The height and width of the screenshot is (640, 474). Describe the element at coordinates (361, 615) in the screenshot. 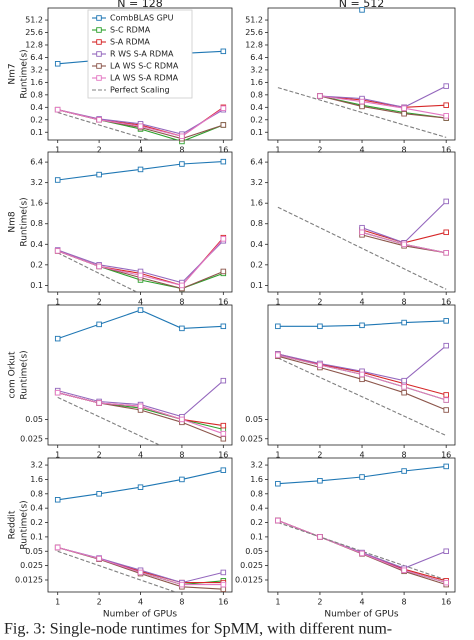

I see `x-axis-label: Number of GPUs` at that location.